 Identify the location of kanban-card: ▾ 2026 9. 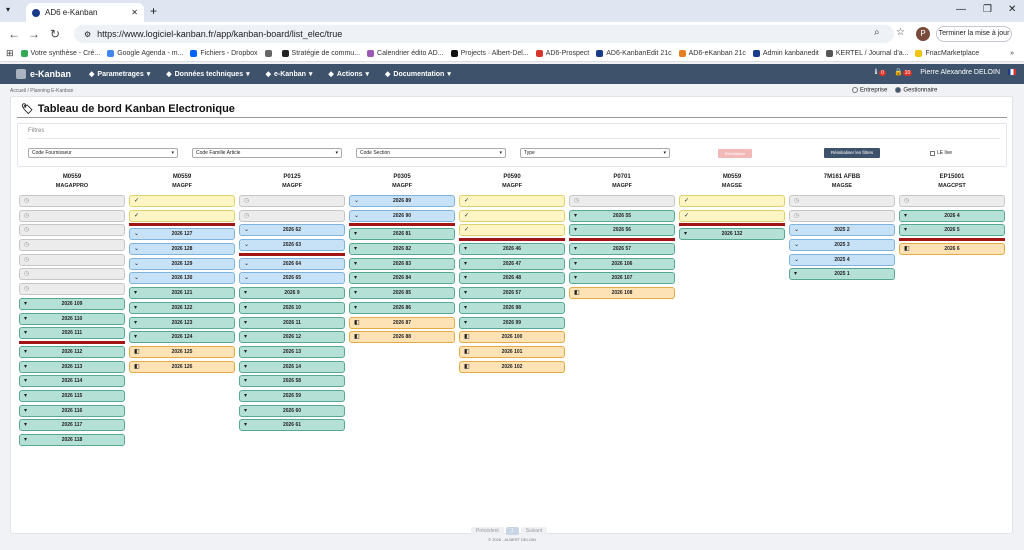
(292, 293).